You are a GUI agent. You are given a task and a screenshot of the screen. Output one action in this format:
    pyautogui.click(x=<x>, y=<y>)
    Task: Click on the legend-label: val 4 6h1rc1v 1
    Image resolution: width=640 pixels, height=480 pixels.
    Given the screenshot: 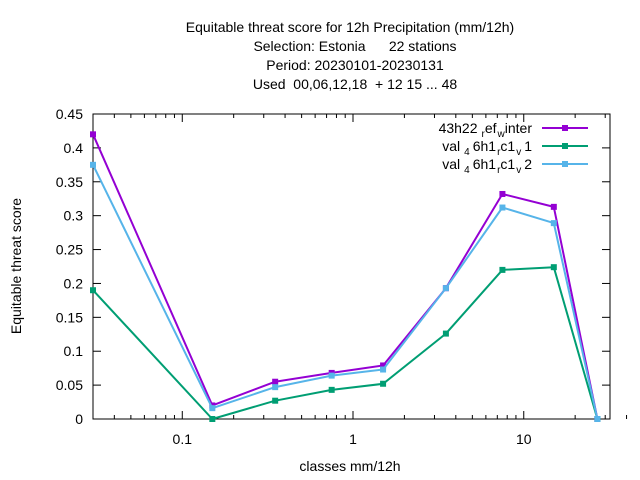 What is the action you would take?
    pyautogui.click(x=487, y=148)
    